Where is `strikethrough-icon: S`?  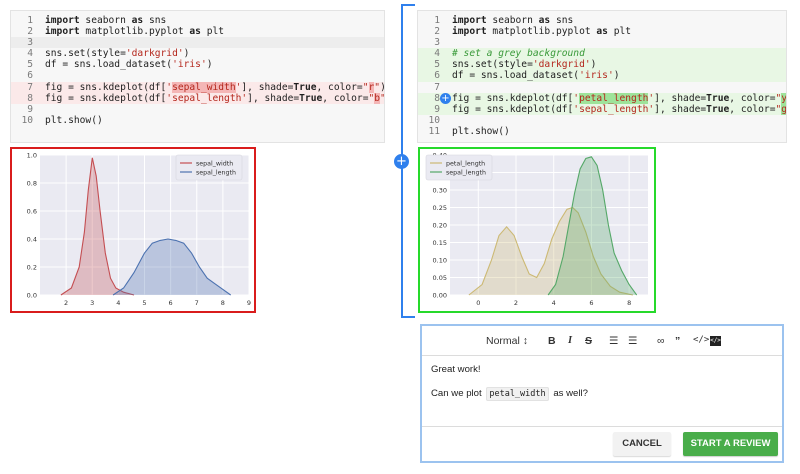 strikethrough-icon: S is located at coordinates (589, 341).